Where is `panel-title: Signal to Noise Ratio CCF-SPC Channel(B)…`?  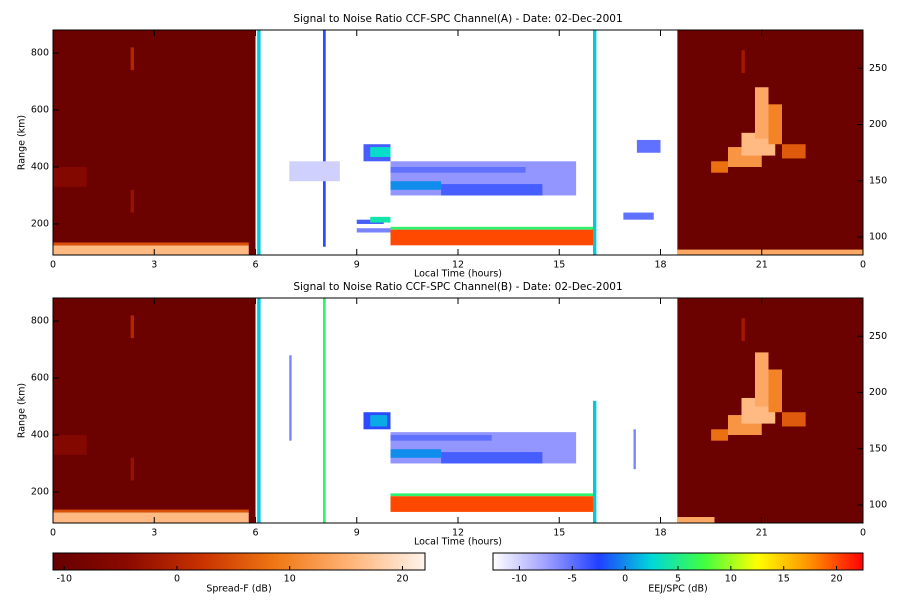 panel-title: Signal to Noise Ratio CCF-SPC Channel(B)… is located at coordinates (457, 287).